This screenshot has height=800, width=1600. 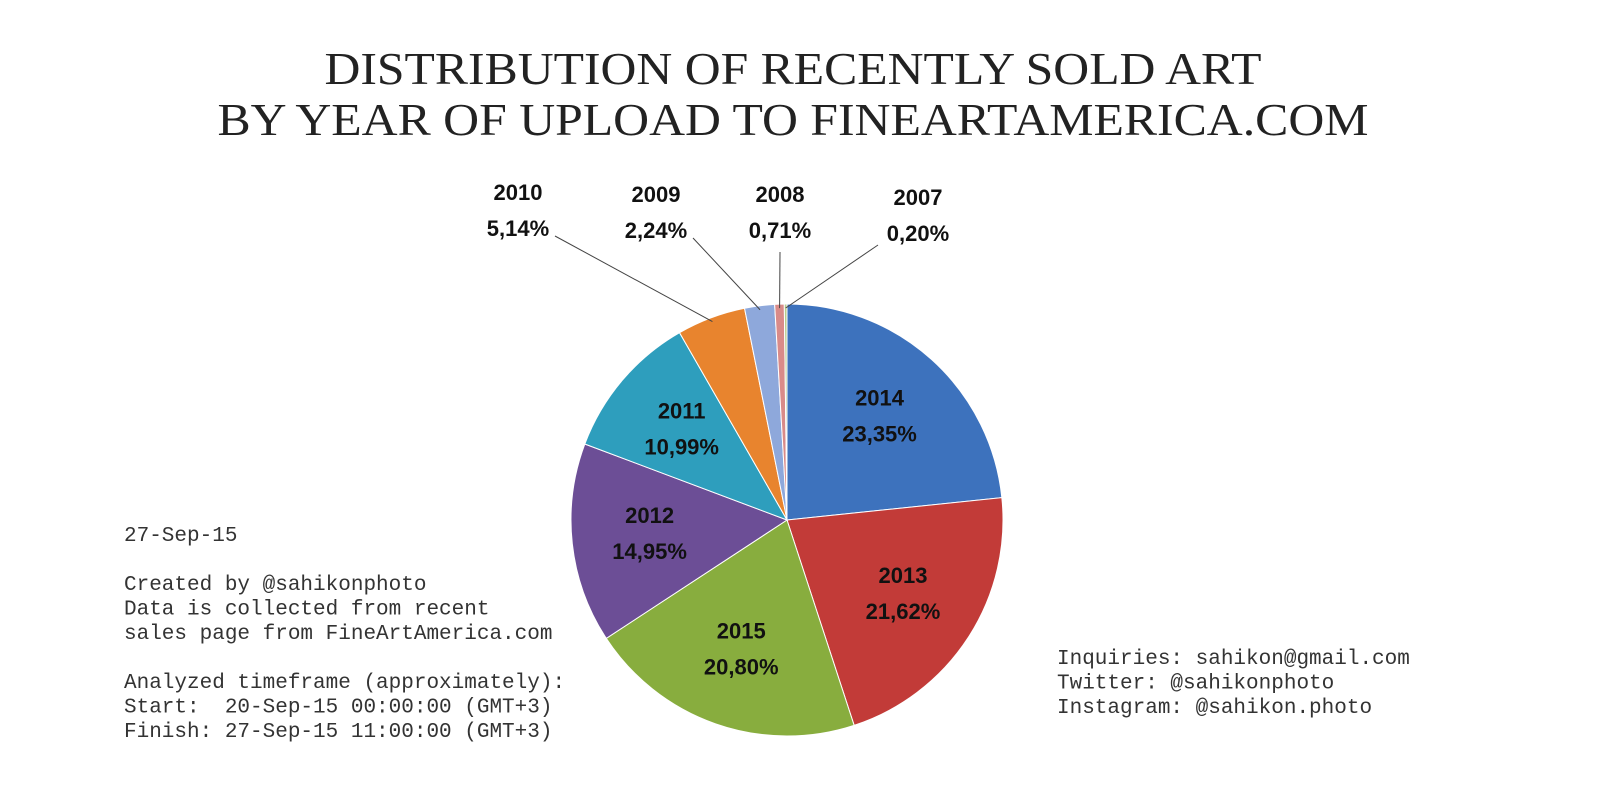 What do you see at coordinates (1214, 708) in the screenshot?
I see `annotation: Instagram: @sahikon.photo` at bounding box center [1214, 708].